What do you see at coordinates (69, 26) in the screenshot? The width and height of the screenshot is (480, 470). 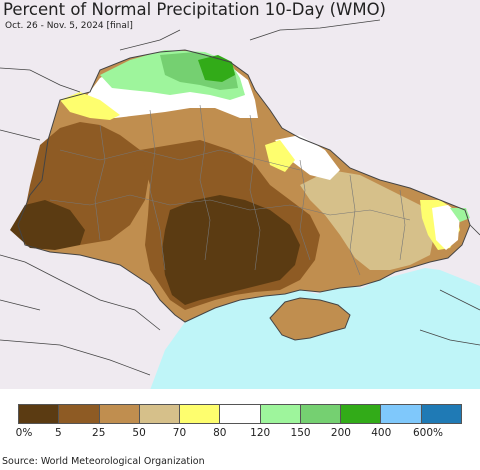 I see `map-subtitle: Oct. 26 - Nov. 5, 2024 [final]` at bounding box center [69, 26].